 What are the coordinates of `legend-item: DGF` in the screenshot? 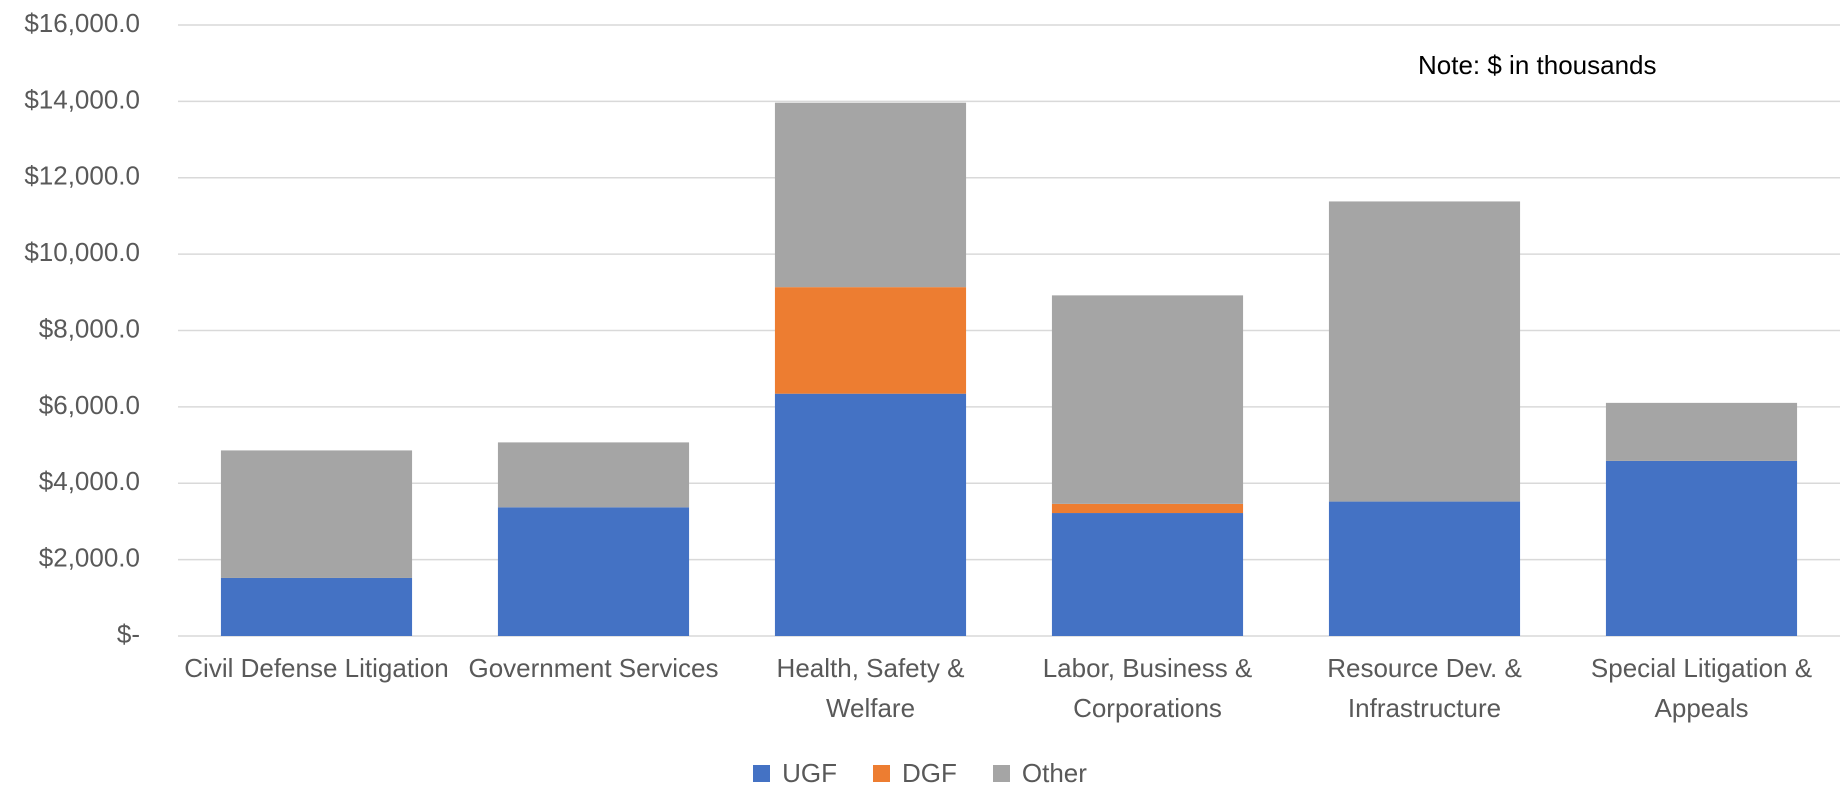 It's located at (914, 773).